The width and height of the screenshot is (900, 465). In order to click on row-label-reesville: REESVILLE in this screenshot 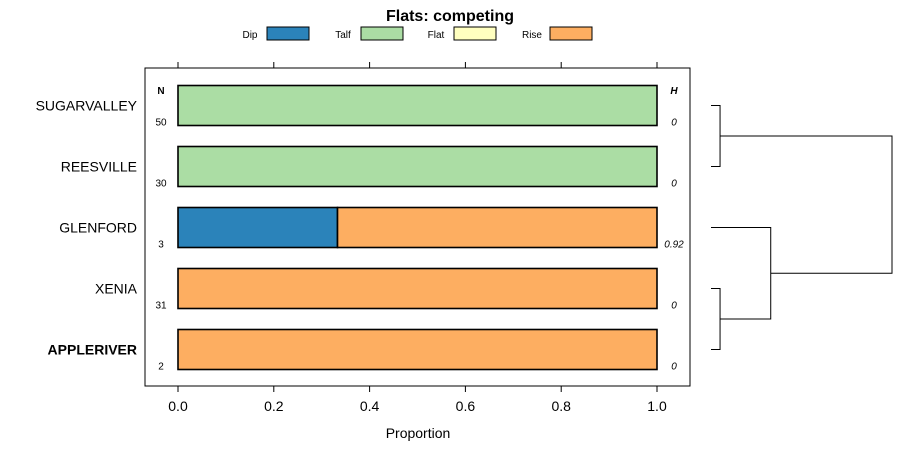, I will do `click(99, 167)`.